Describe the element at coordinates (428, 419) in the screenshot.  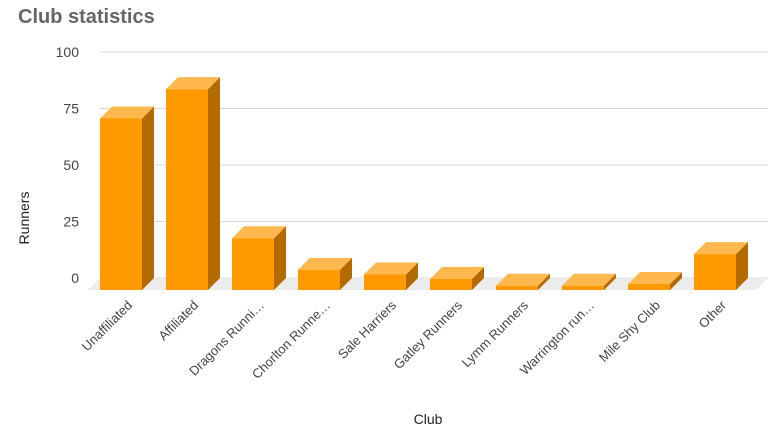
I see `x-axis-title: Club` at that location.